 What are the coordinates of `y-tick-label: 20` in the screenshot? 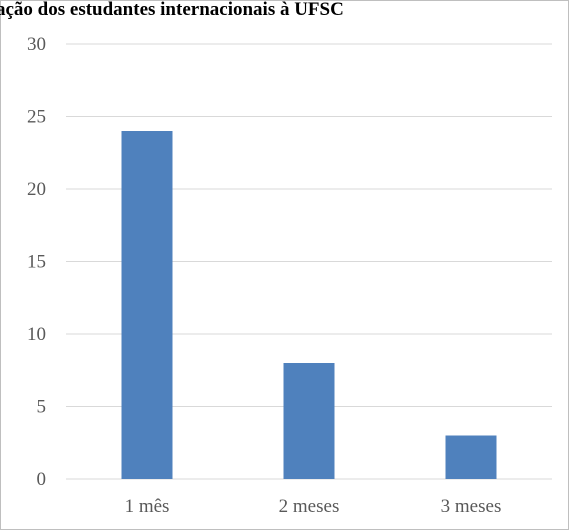 It's located at (36, 189).